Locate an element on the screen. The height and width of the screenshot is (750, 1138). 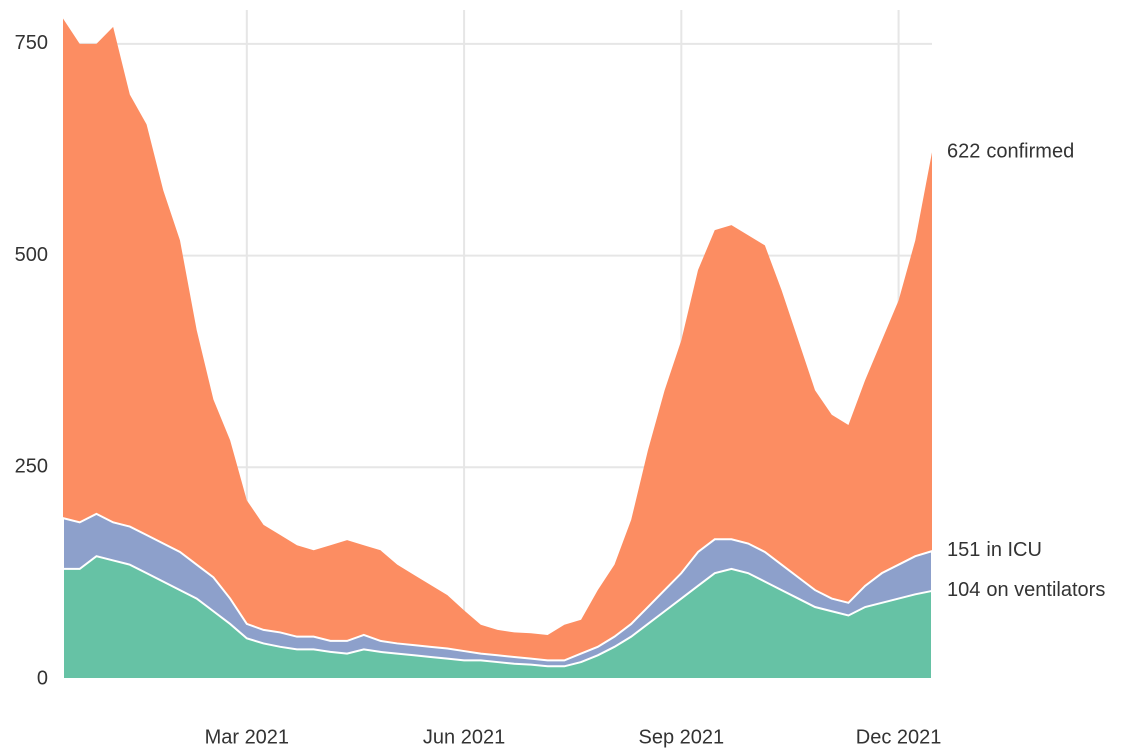
end-label-name: confirmed is located at coordinates (1030, 152).